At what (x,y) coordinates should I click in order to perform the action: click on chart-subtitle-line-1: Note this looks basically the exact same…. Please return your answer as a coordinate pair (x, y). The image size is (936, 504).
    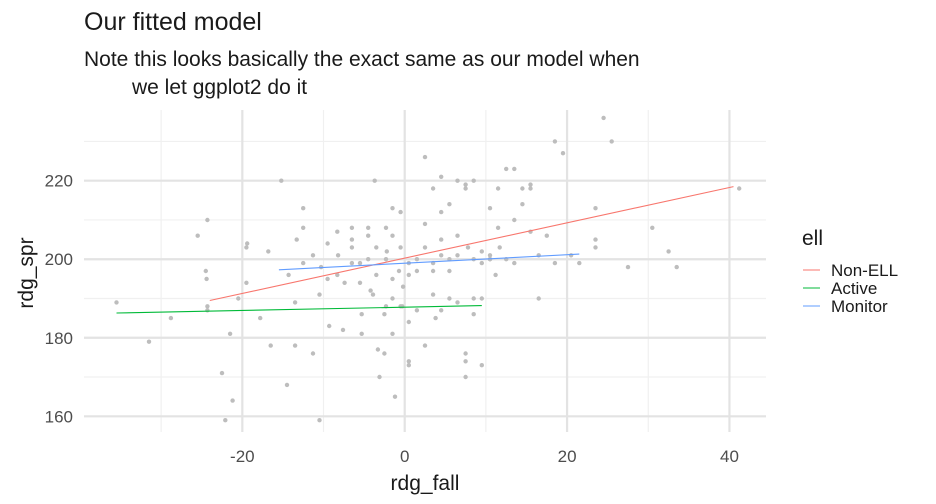
    Looking at the image, I should click on (362, 59).